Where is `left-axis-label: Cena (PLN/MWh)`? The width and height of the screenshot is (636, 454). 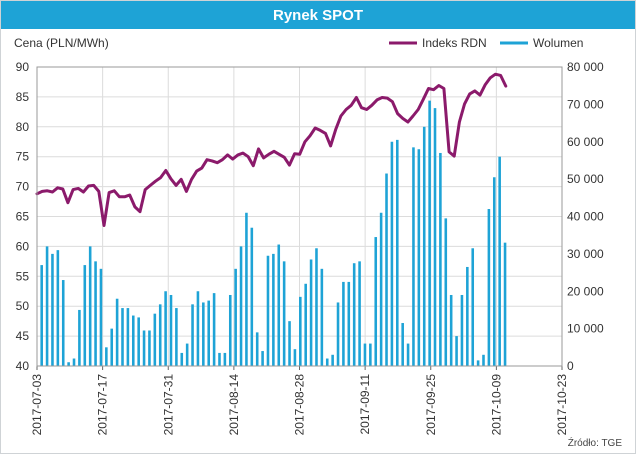 left-axis-label: Cena (PLN/MWh) is located at coordinates (61, 43).